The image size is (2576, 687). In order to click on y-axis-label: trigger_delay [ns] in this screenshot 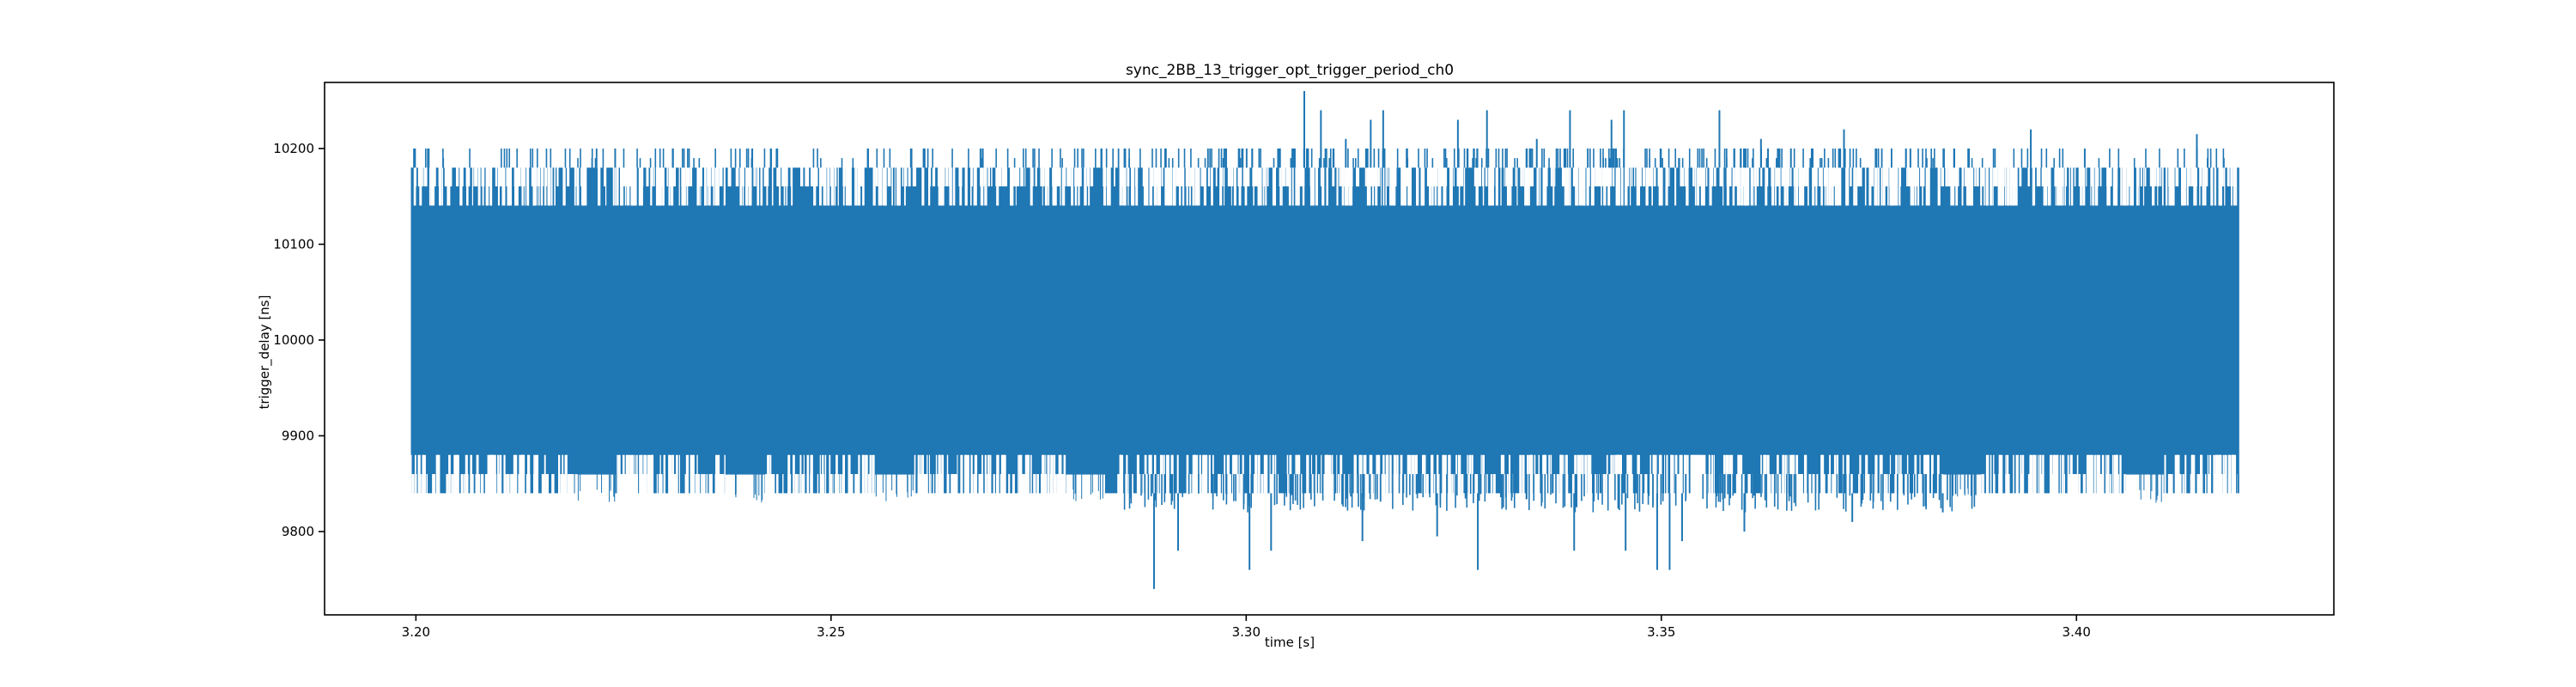, I will do `click(265, 352)`.